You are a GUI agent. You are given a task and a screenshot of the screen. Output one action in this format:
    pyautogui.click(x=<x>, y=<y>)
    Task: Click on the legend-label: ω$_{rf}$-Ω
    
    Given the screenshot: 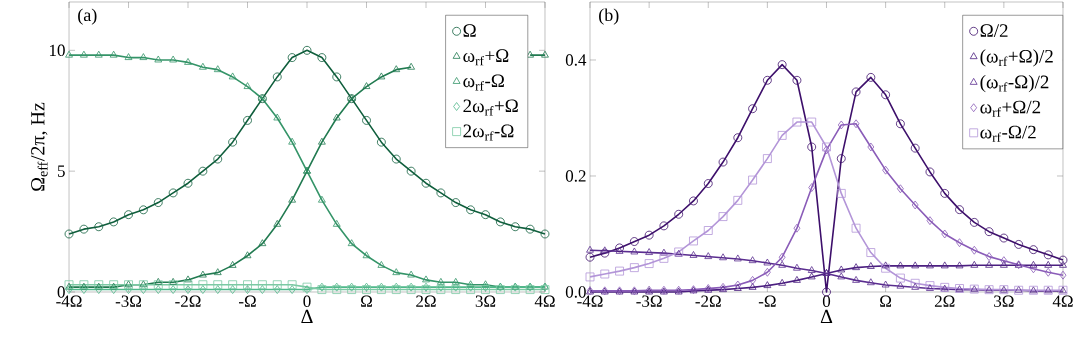 What is the action you would take?
    pyautogui.click(x=483, y=82)
    